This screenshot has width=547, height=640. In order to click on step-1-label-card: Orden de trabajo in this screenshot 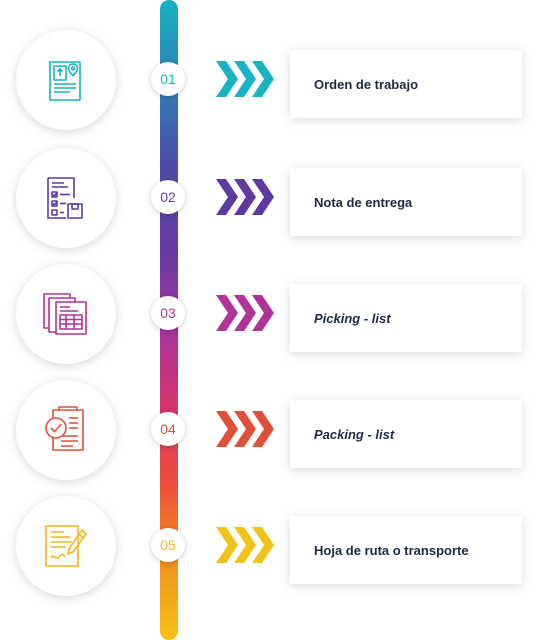, I will do `click(406, 84)`.